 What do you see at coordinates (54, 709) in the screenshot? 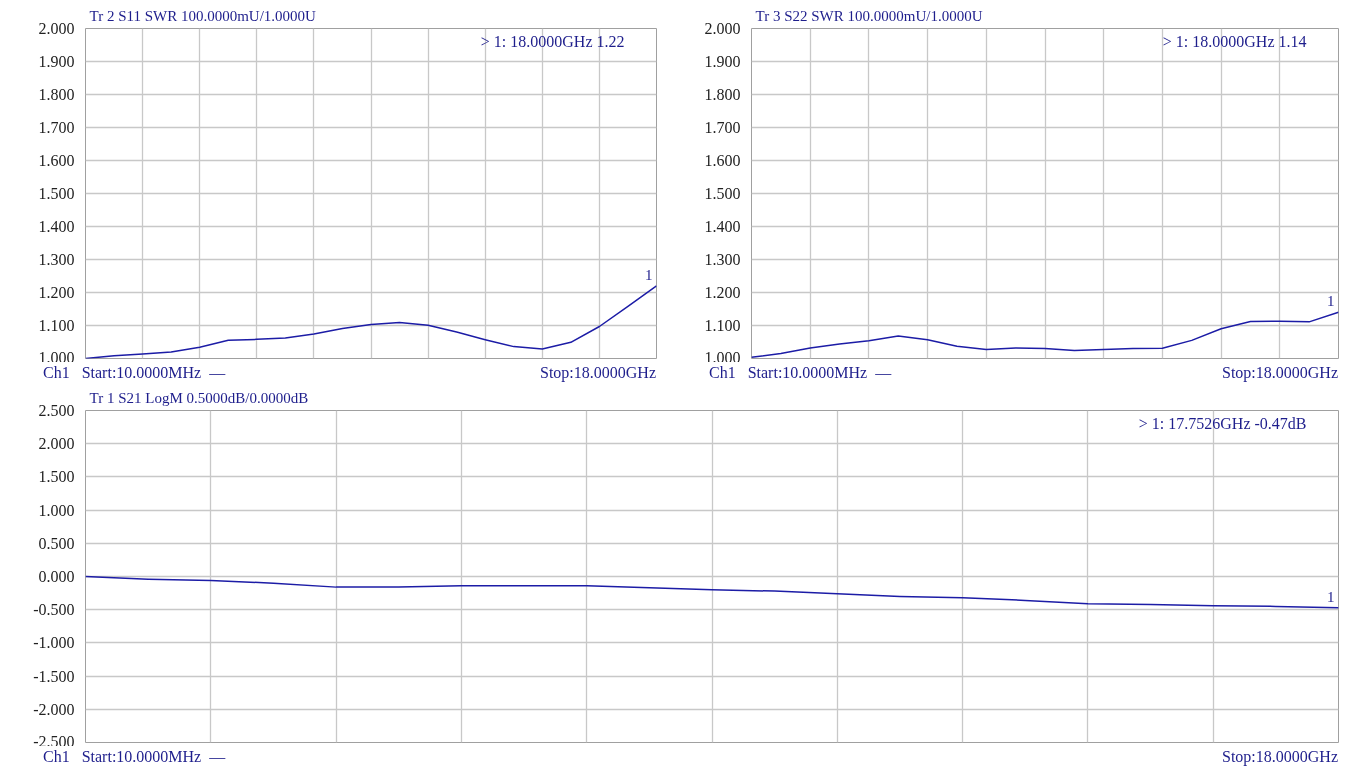
I see `y-tick-label: -2.000` at bounding box center [54, 709].